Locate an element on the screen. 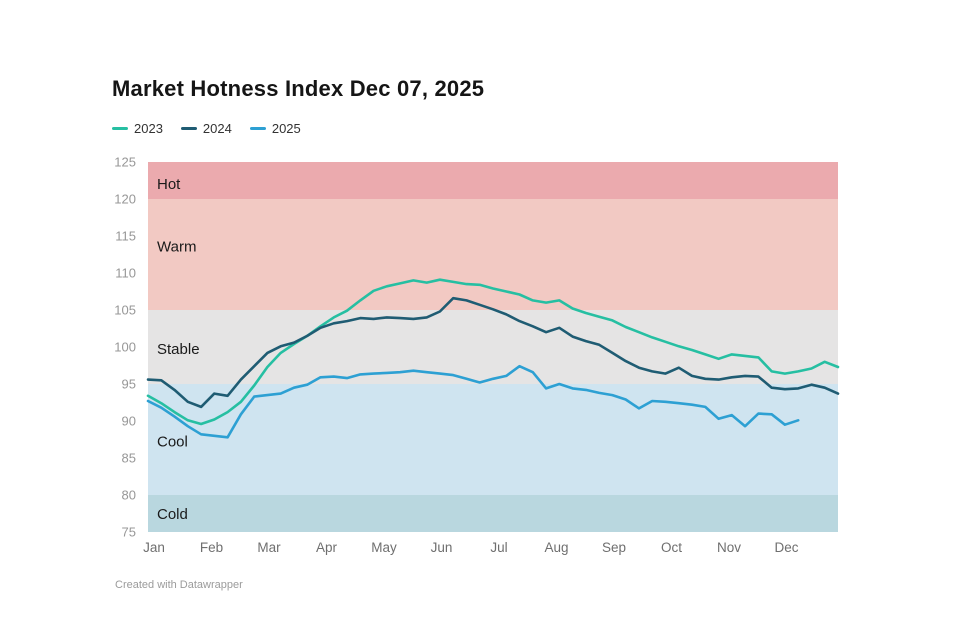  x-tick-label-may: May is located at coordinates (384, 547).